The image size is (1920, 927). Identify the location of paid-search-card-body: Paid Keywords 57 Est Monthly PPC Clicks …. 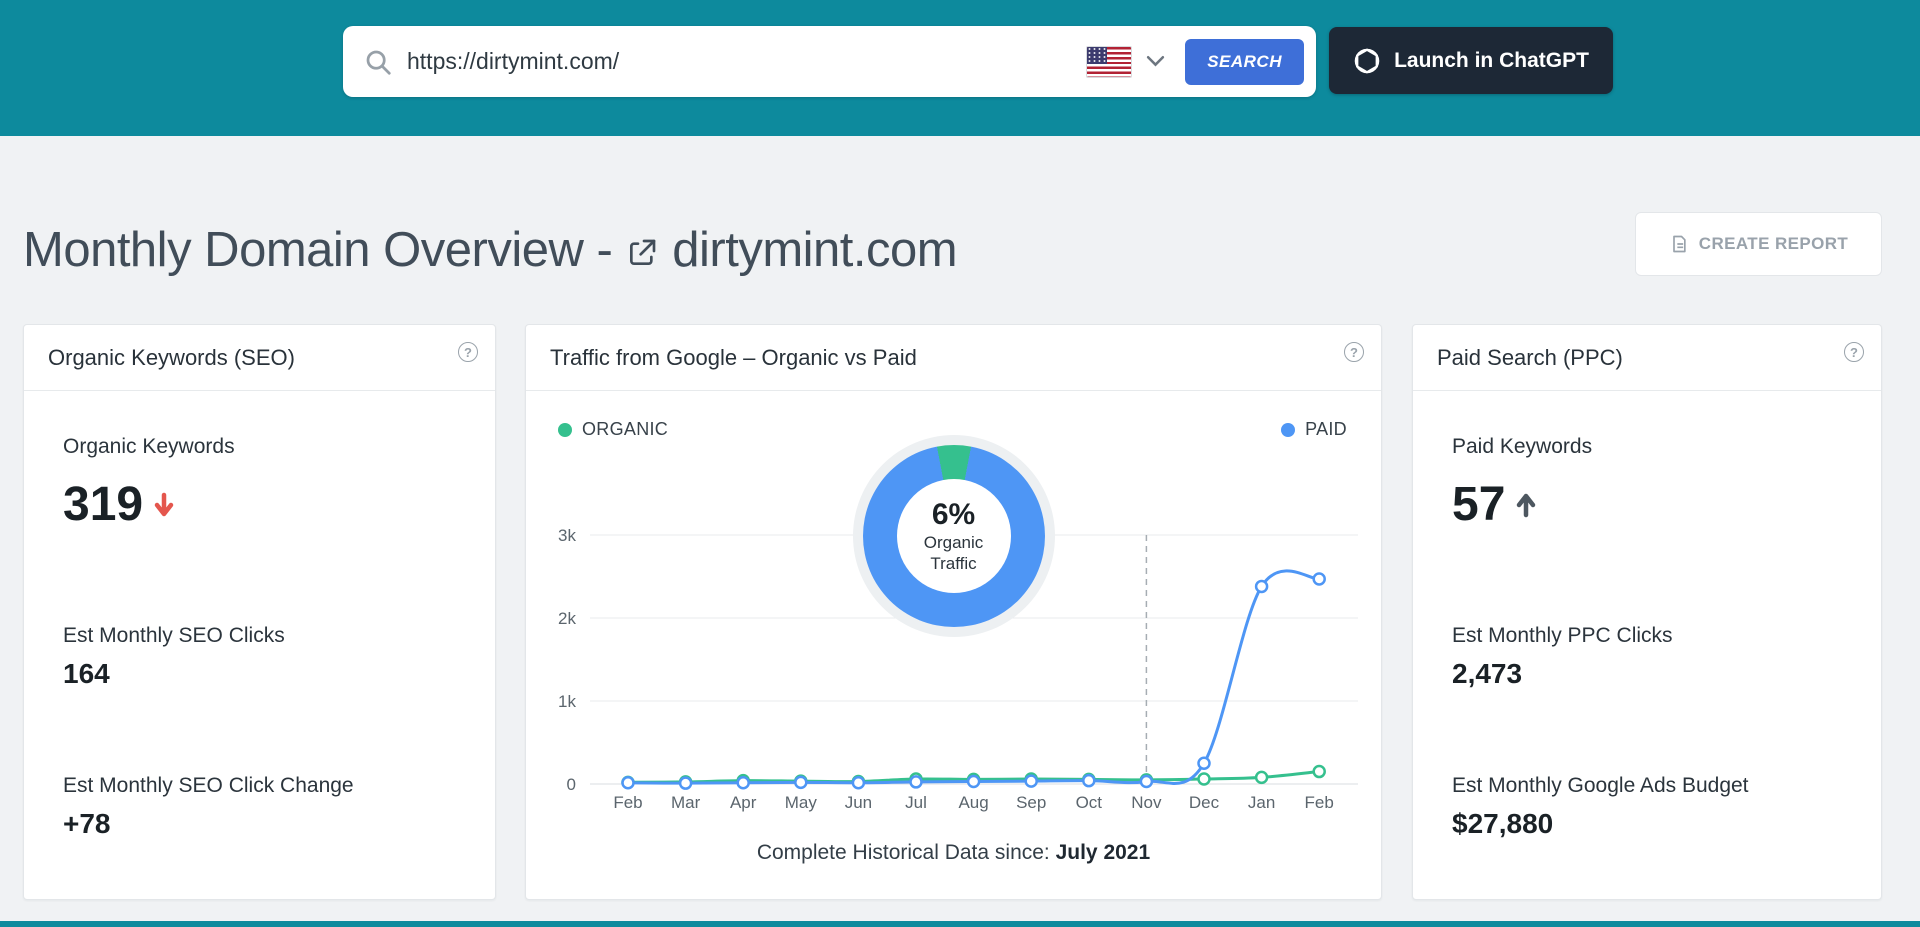
(1647, 645).